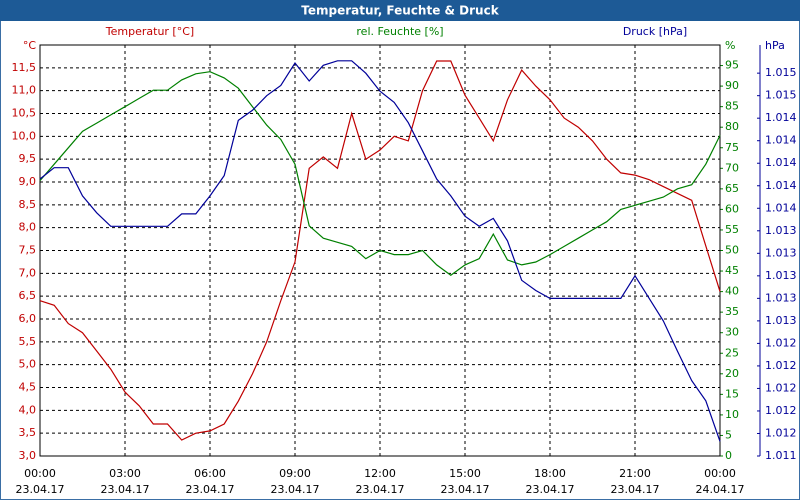 Image resolution: width=800 pixels, height=500 pixels. I want to click on y2-unit: %, so click(730, 45).